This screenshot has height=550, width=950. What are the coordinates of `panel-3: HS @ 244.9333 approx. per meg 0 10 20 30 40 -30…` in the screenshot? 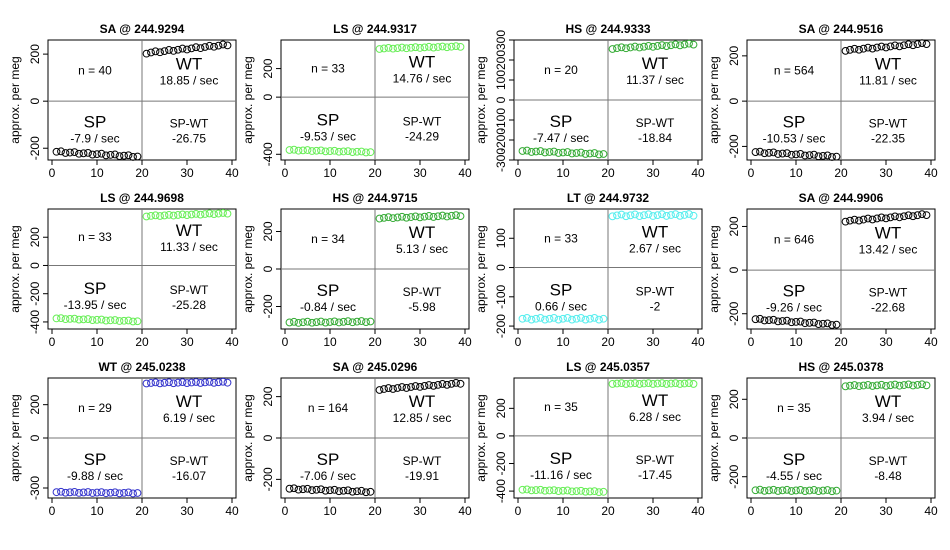 It's located at (589, 101).